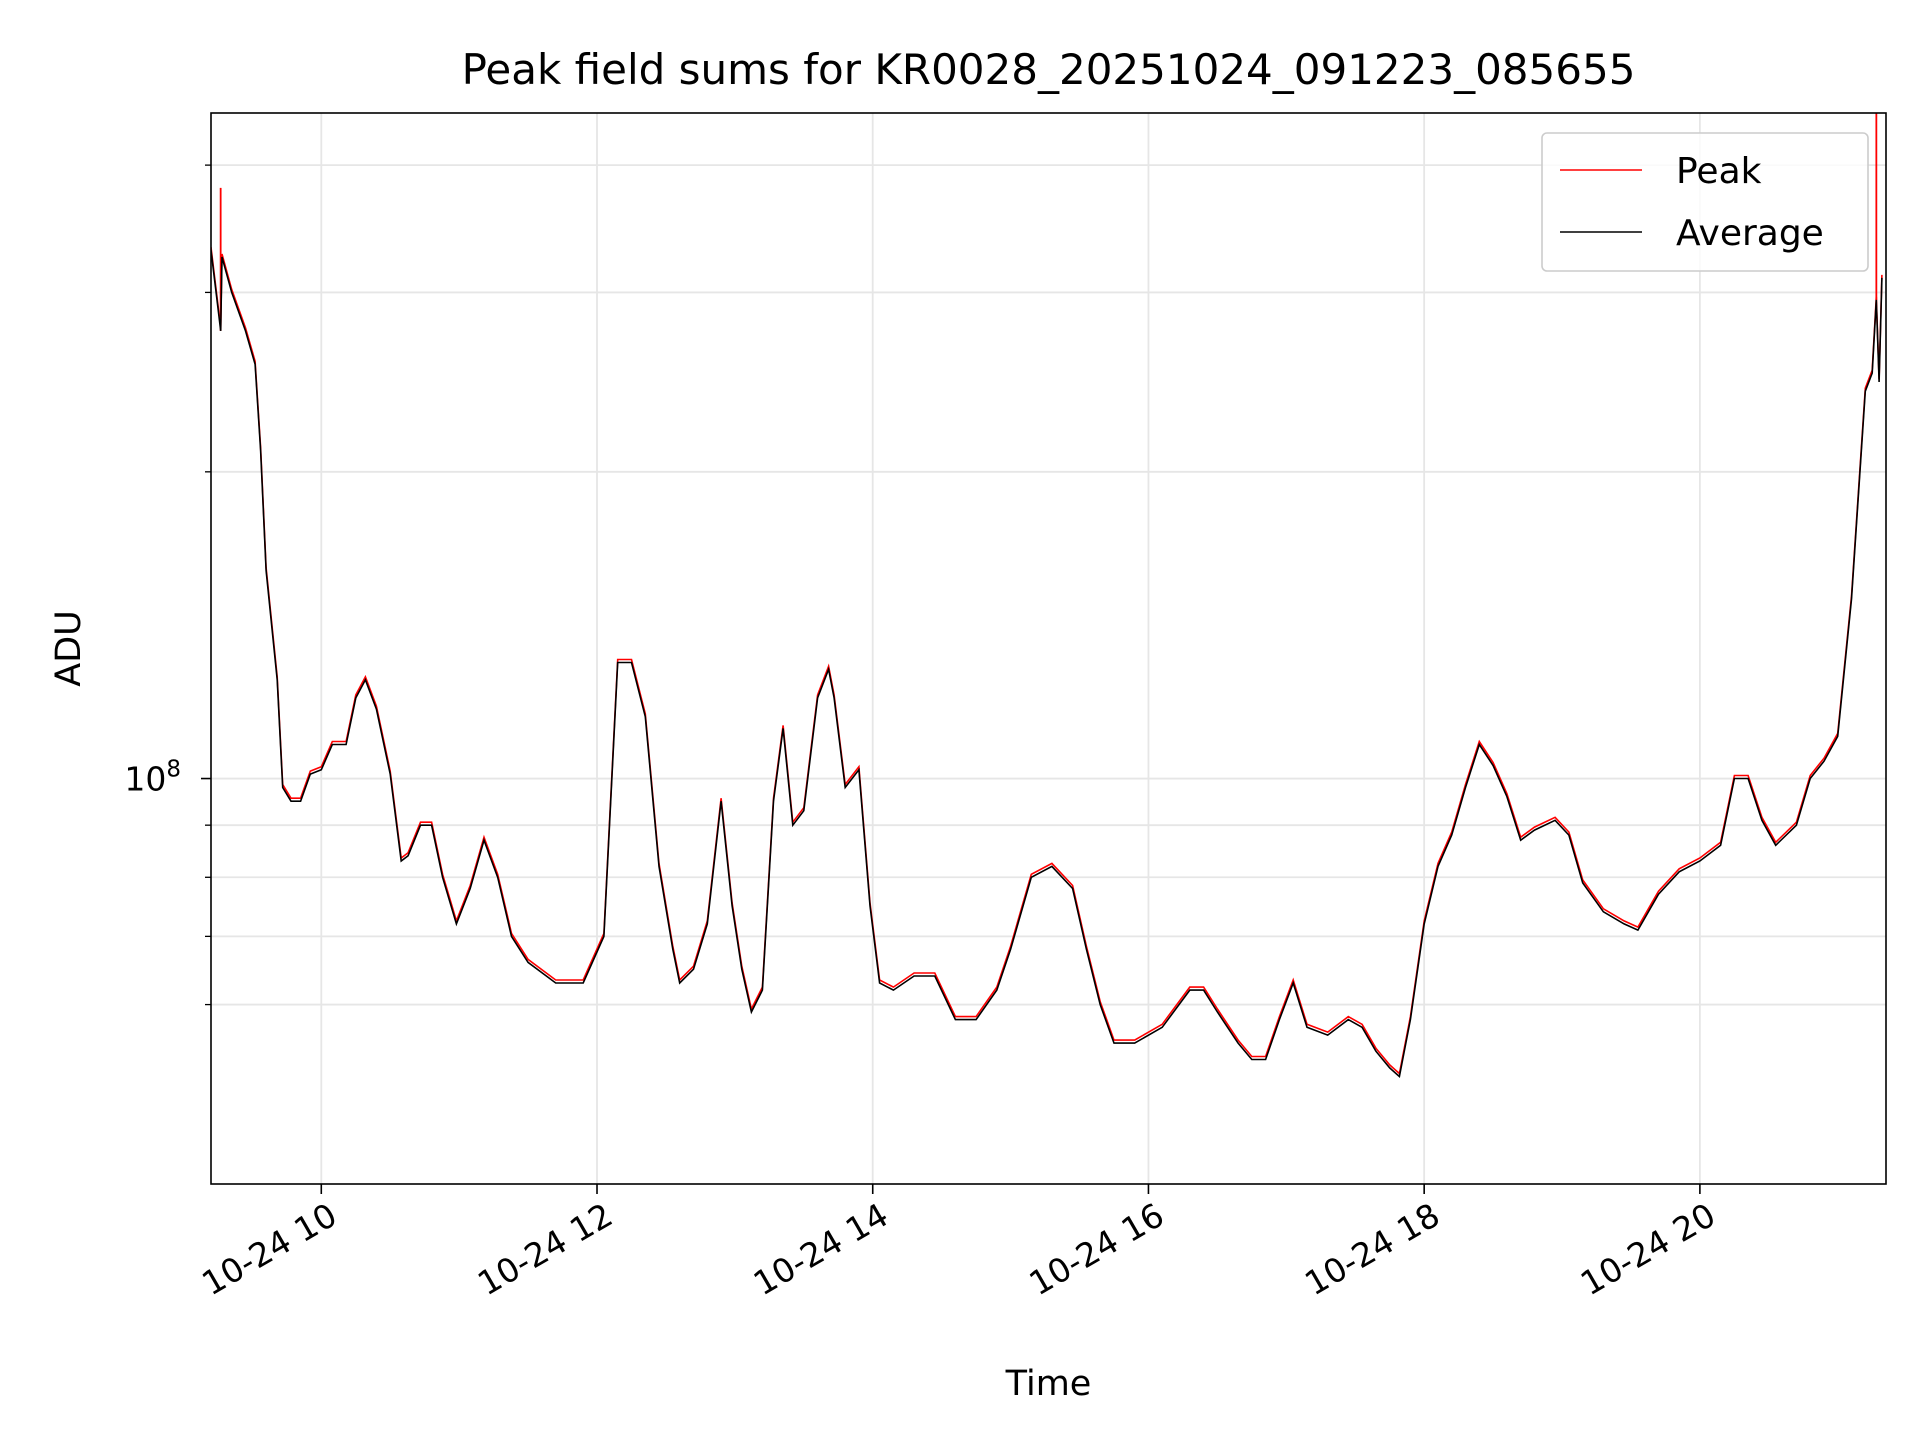  What do you see at coordinates (152, 778) in the screenshot?
I see `y-tick-label: 108` at bounding box center [152, 778].